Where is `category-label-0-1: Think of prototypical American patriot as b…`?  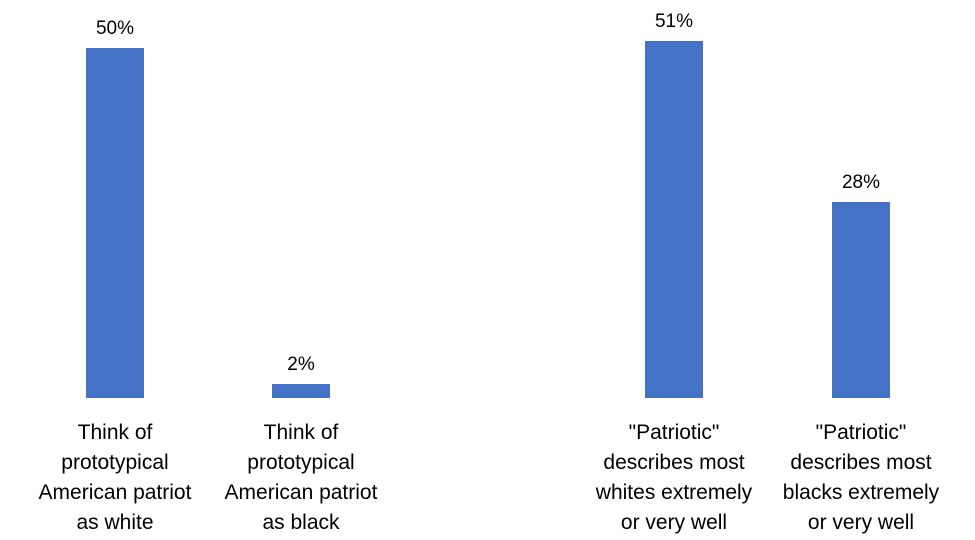 category-label-0-1: Think of prototypical American patriot as b… is located at coordinates (301, 477).